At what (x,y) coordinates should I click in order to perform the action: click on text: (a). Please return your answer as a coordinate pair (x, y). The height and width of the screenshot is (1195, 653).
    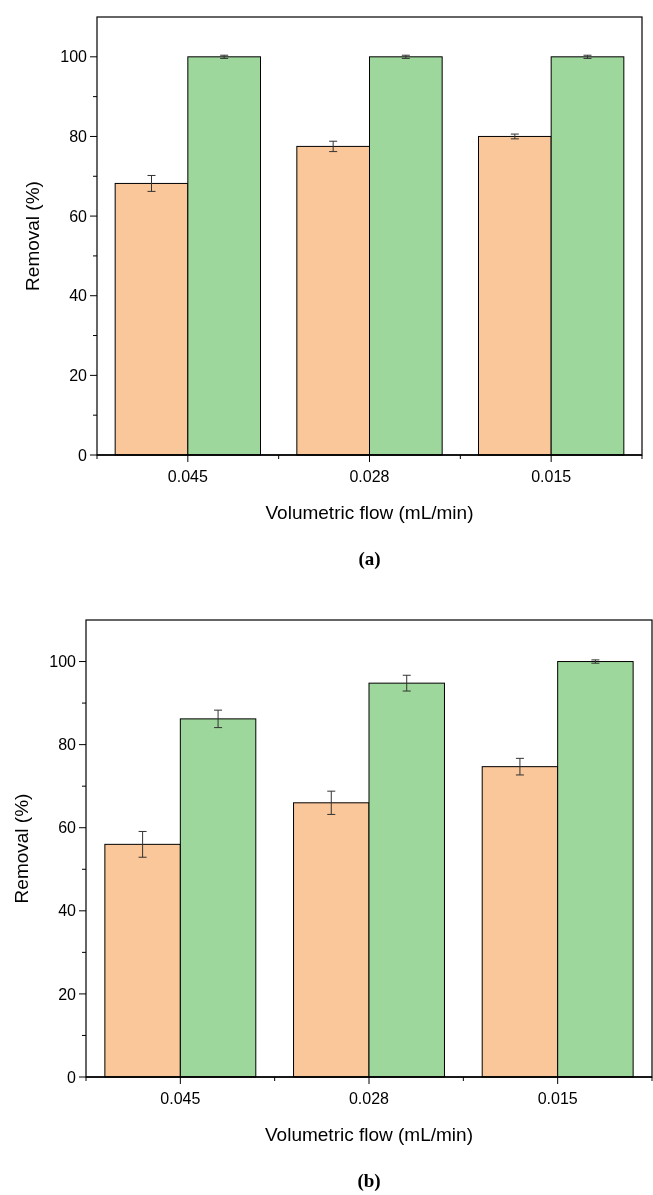
    Looking at the image, I should click on (369, 559).